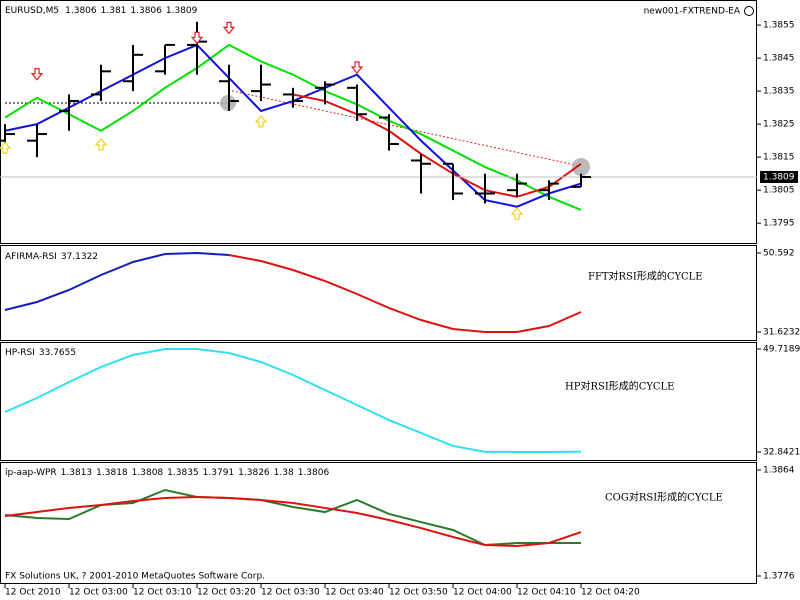 The image size is (800, 600). I want to click on x-tick-label: 12 Oct 2010, so click(33, 593).